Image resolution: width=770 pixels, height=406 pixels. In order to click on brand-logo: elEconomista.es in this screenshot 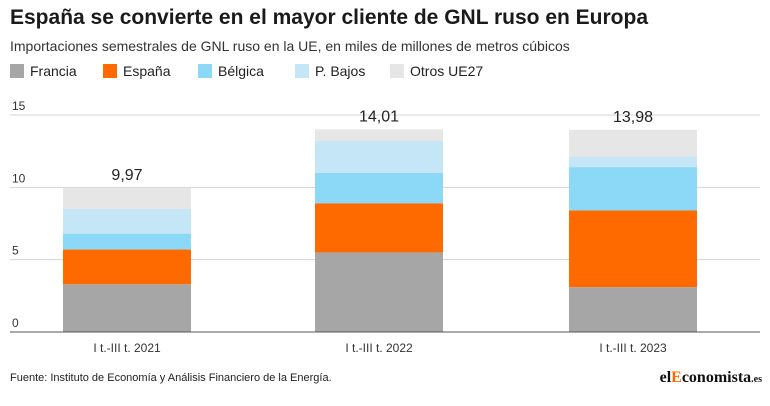, I will do `click(710, 377)`.